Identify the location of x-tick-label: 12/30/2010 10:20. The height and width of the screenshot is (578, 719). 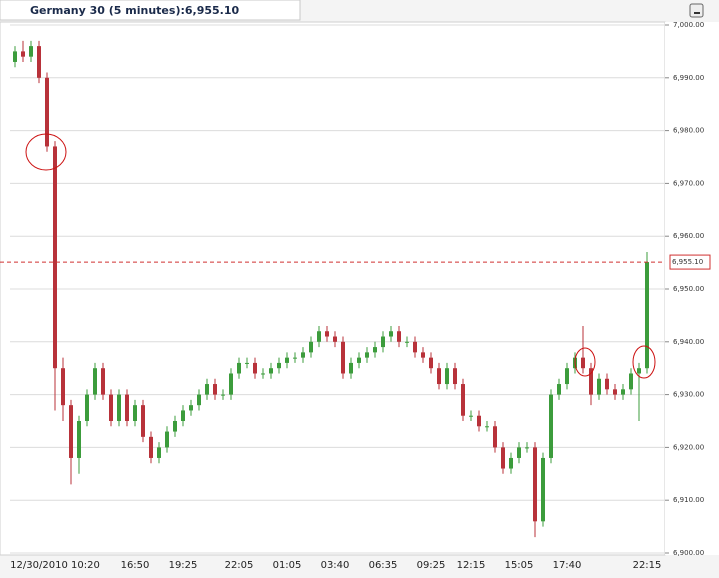
(55, 565).